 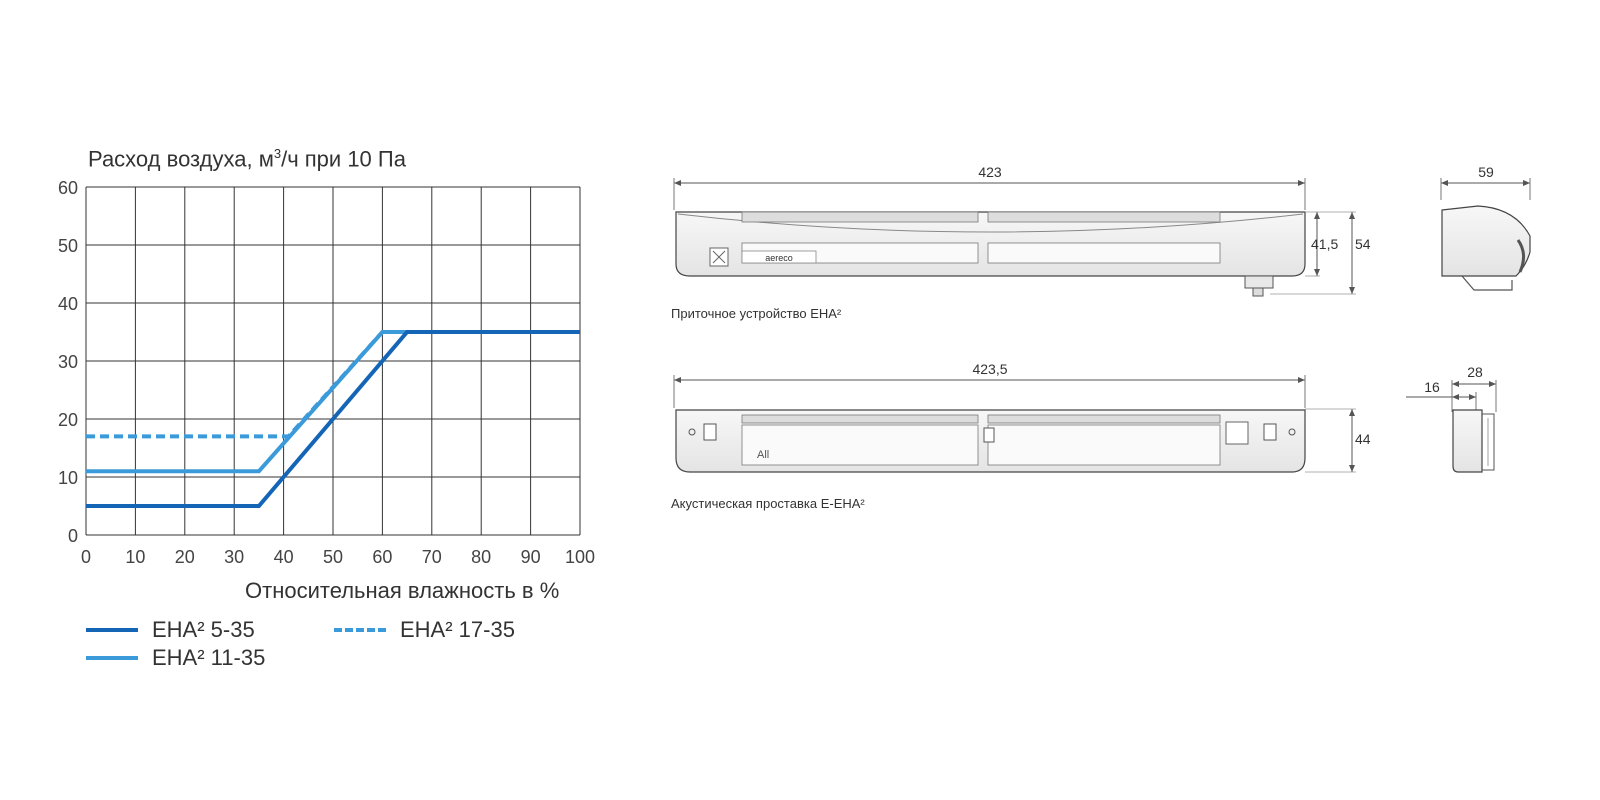 I want to click on x-tick-label-30: 30, so click(x=234, y=557).